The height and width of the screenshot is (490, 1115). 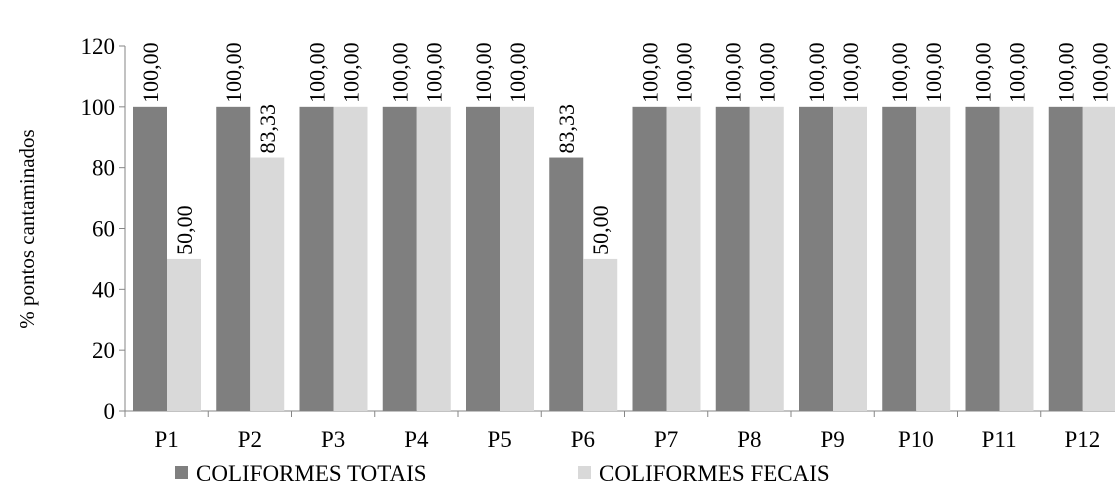 What do you see at coordinates (250, 439) in the screenshot?
I see `x-tick-label: P2` at bounding box center [250, 439].